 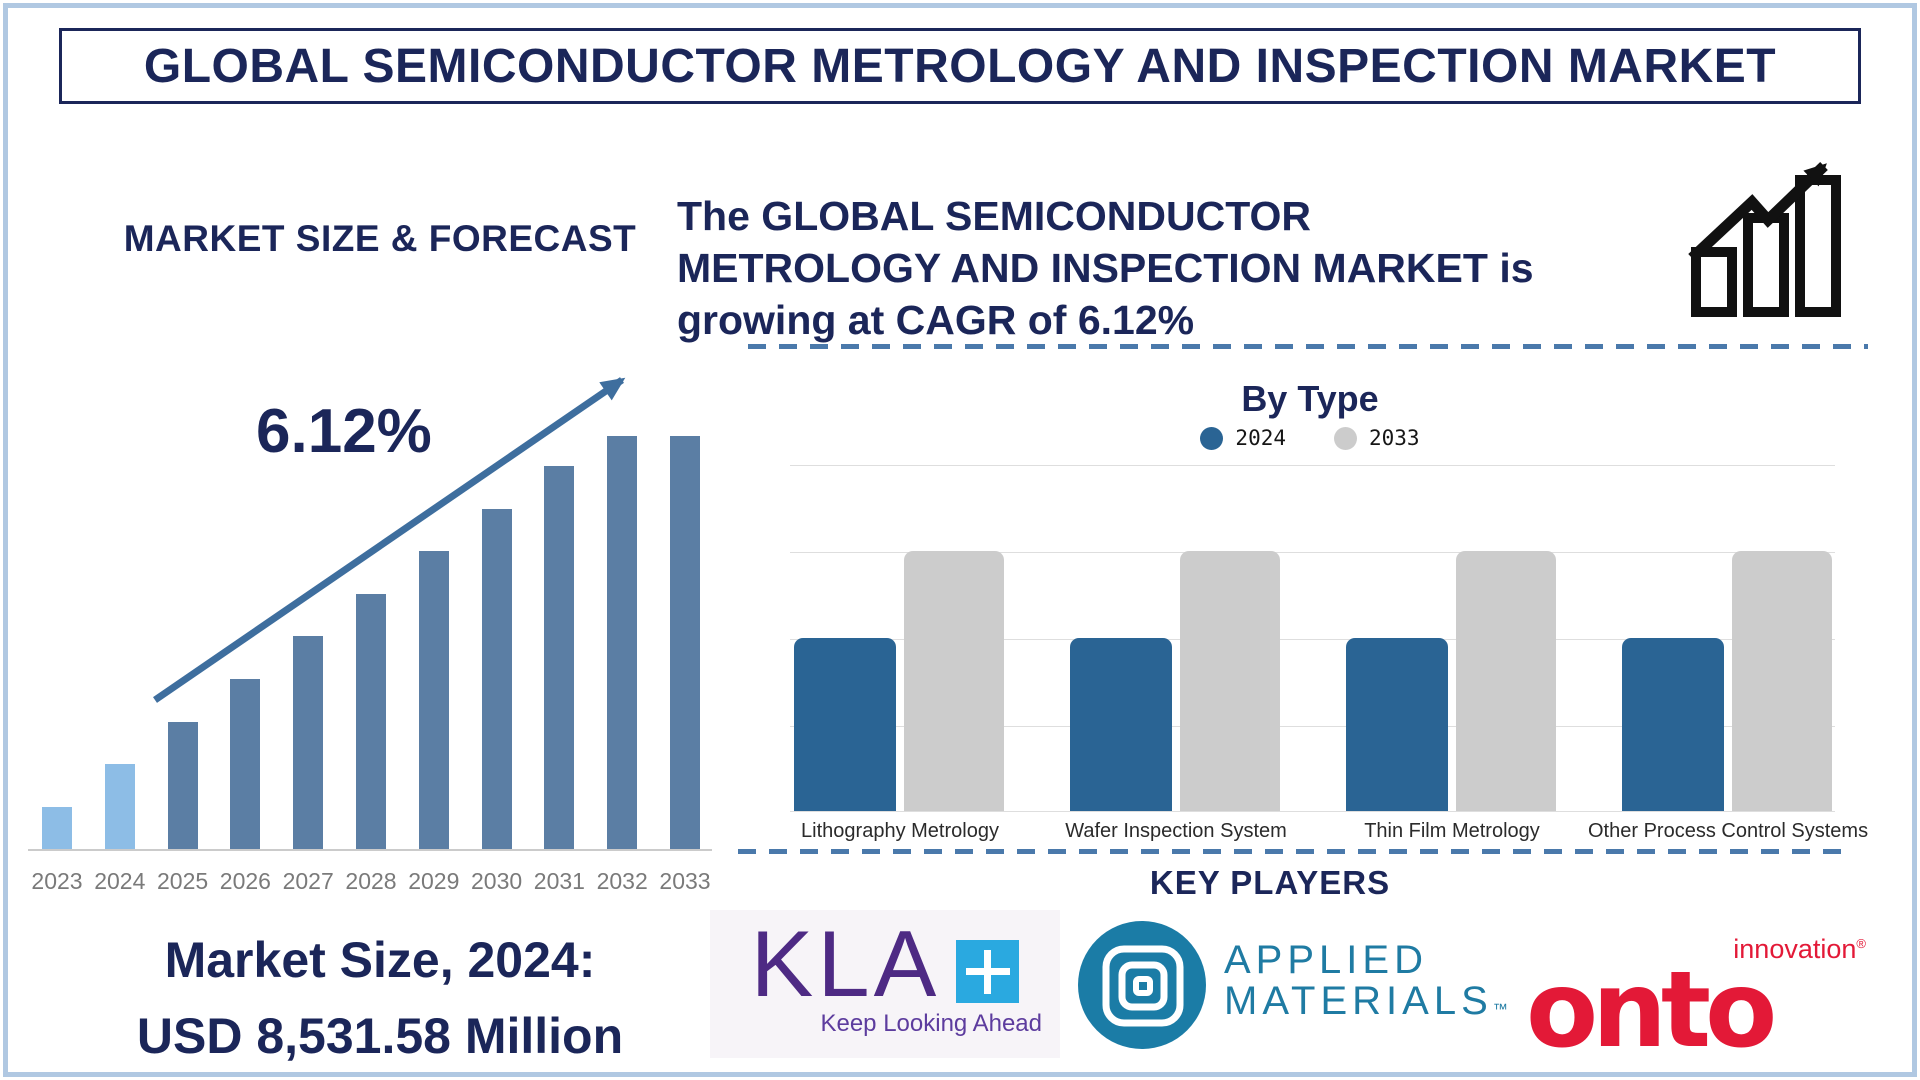 I want to click on forecast-bar-2024, so click(x=119, y=806).